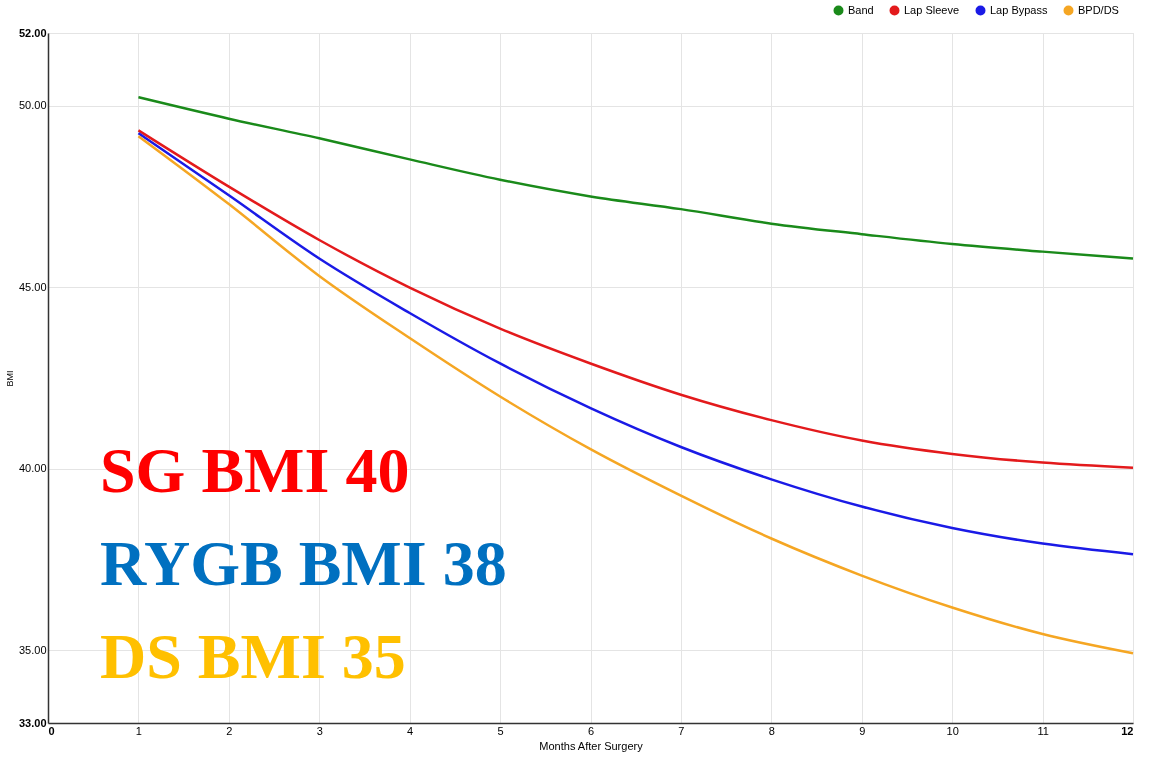  I want to click on x-tick-label: 3, so click(319, 730).